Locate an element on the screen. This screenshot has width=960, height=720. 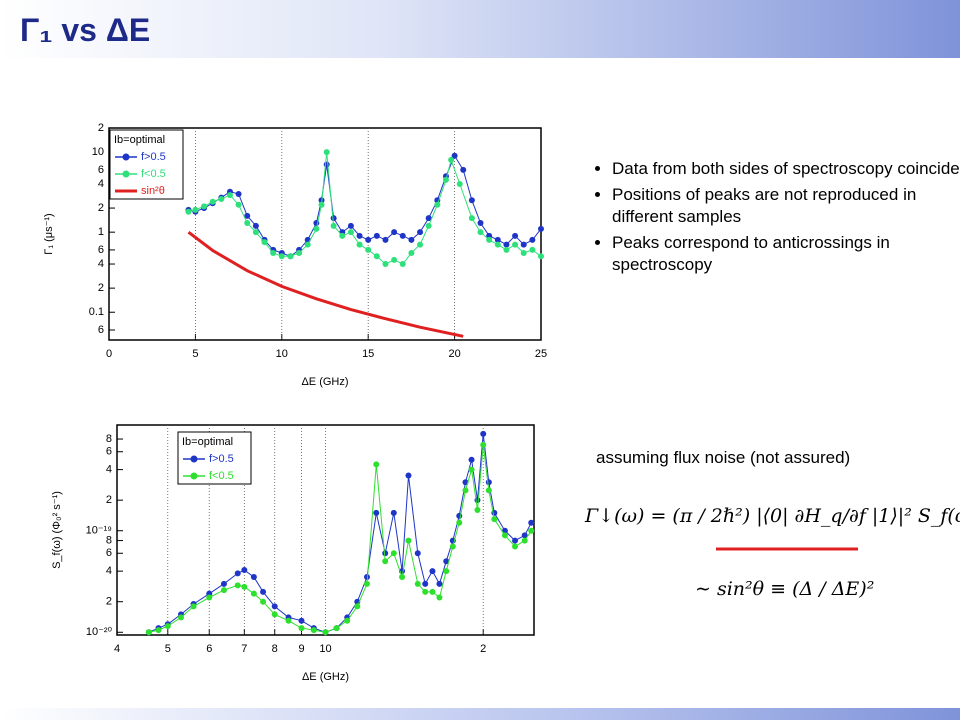
legend-label: f<0.5 is located at coordinates (153, 174).